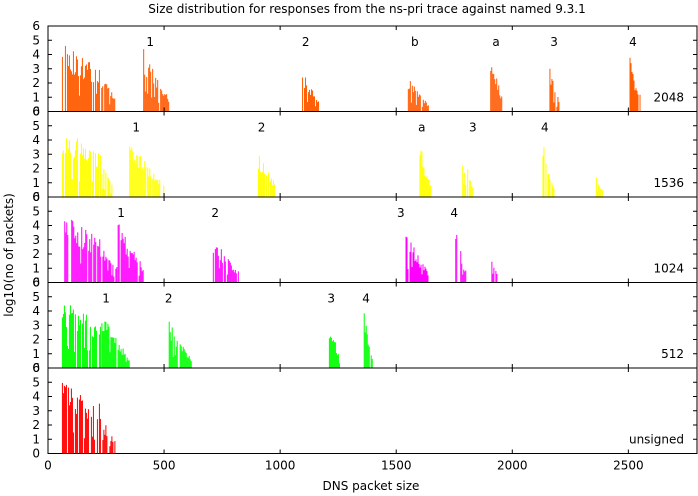  I want to click on y-tick-label: 2, so click(36, 425).